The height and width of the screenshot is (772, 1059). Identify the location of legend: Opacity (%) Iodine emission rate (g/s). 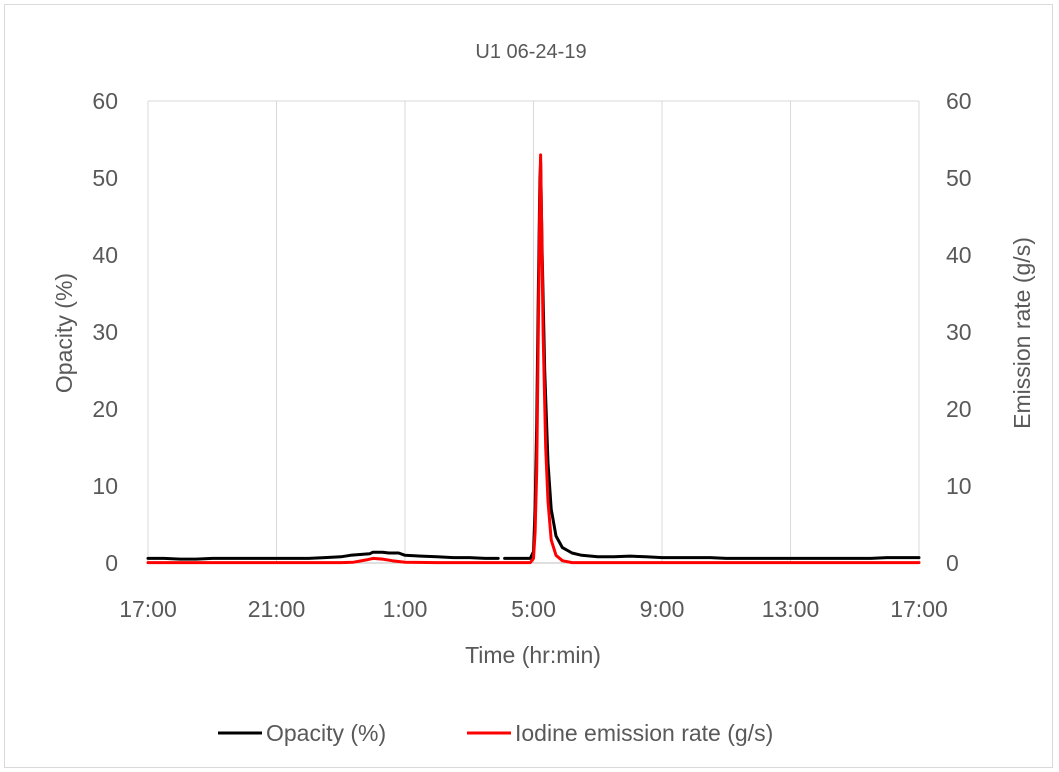
(495, 733).